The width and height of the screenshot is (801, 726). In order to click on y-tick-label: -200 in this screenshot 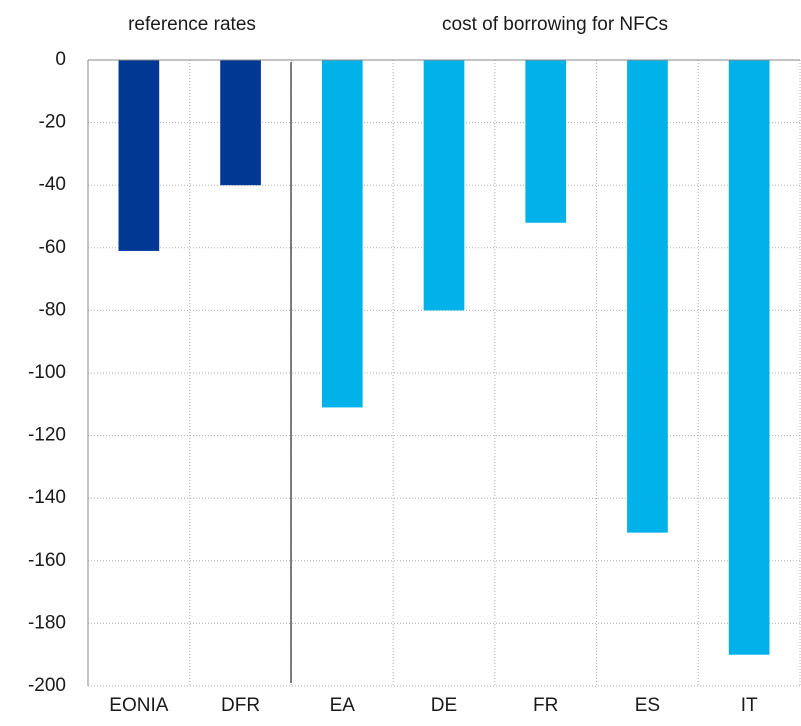, I will do `click(47, 685)`.